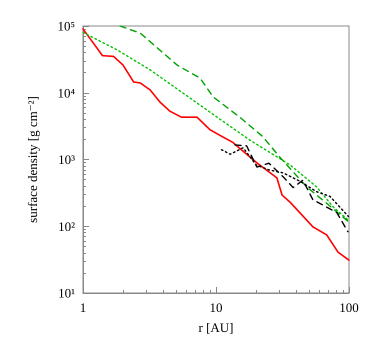 Image resolution: width=374 pixels, height=345 pixels. What do you see at coordinates (216, 327) in the screenshot?
I see `x-axis-title: r [AU]` at bounding box center [216, 327].